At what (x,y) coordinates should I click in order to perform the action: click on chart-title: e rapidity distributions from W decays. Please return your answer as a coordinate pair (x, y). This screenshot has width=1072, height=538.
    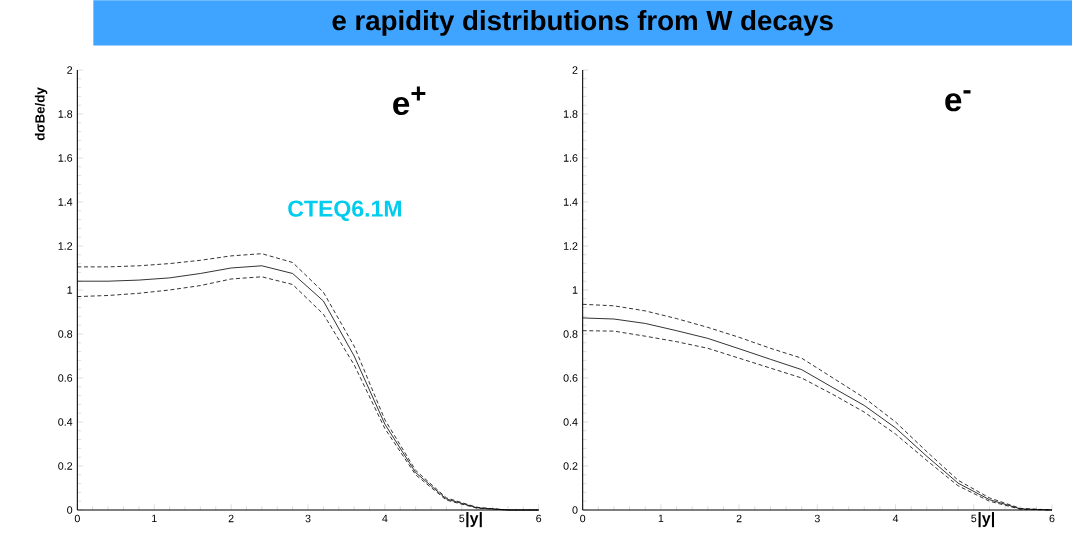
    Looking at the image, I should click on (582, 23).